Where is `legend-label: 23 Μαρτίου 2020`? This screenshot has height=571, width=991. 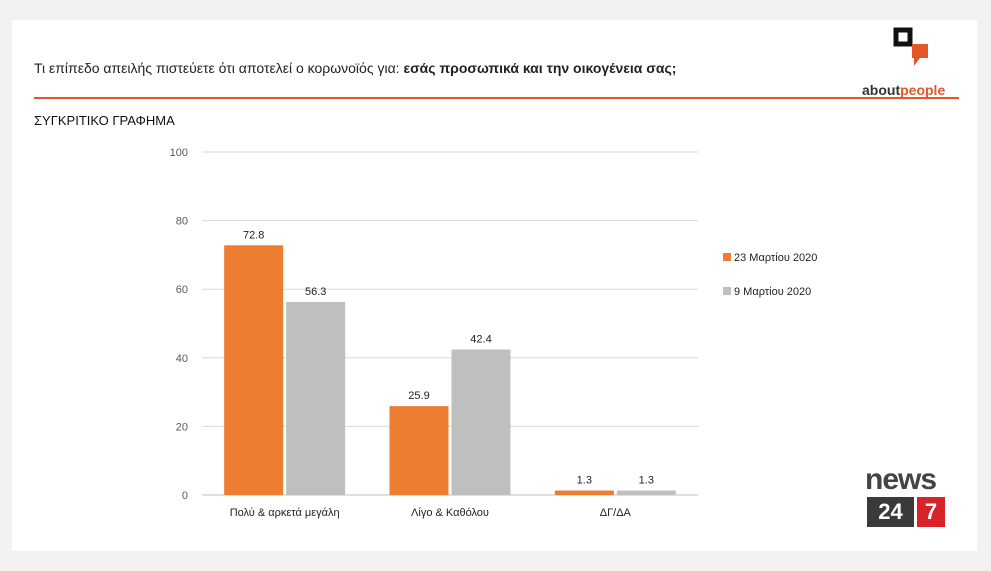 legend-label: 23 Μαρτίου 2020 is located at coordinates (775, 258).